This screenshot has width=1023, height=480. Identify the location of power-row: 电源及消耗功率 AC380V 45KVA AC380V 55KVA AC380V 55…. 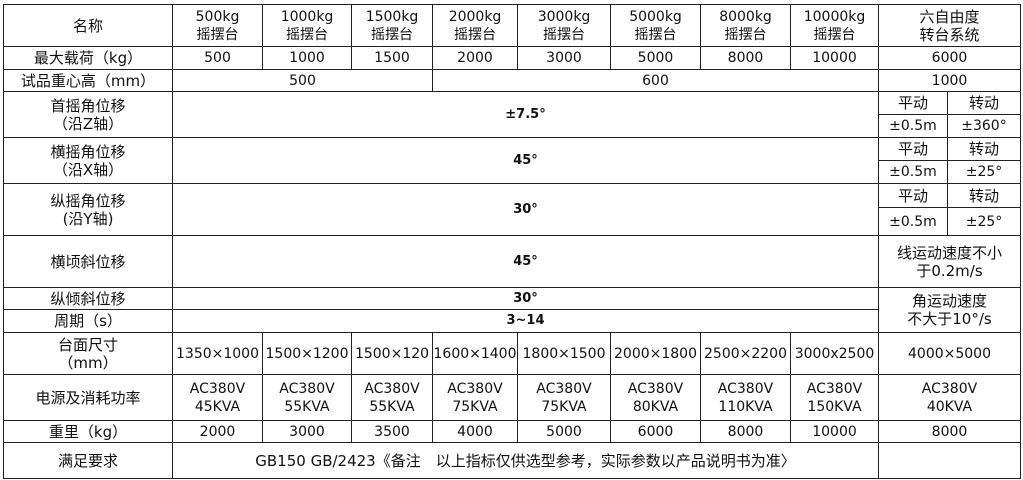
(512, 397).